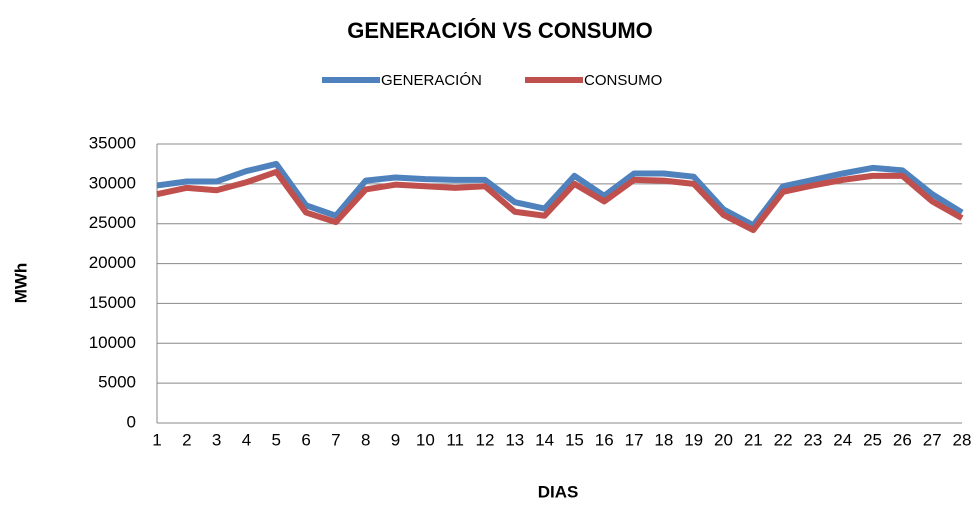 The width and height of the screenshot is (977, 506). What do you see at coordinates (634, 439) in the screenshot?
I see `x-tick-label: 17` at bounding box center [634, 439].